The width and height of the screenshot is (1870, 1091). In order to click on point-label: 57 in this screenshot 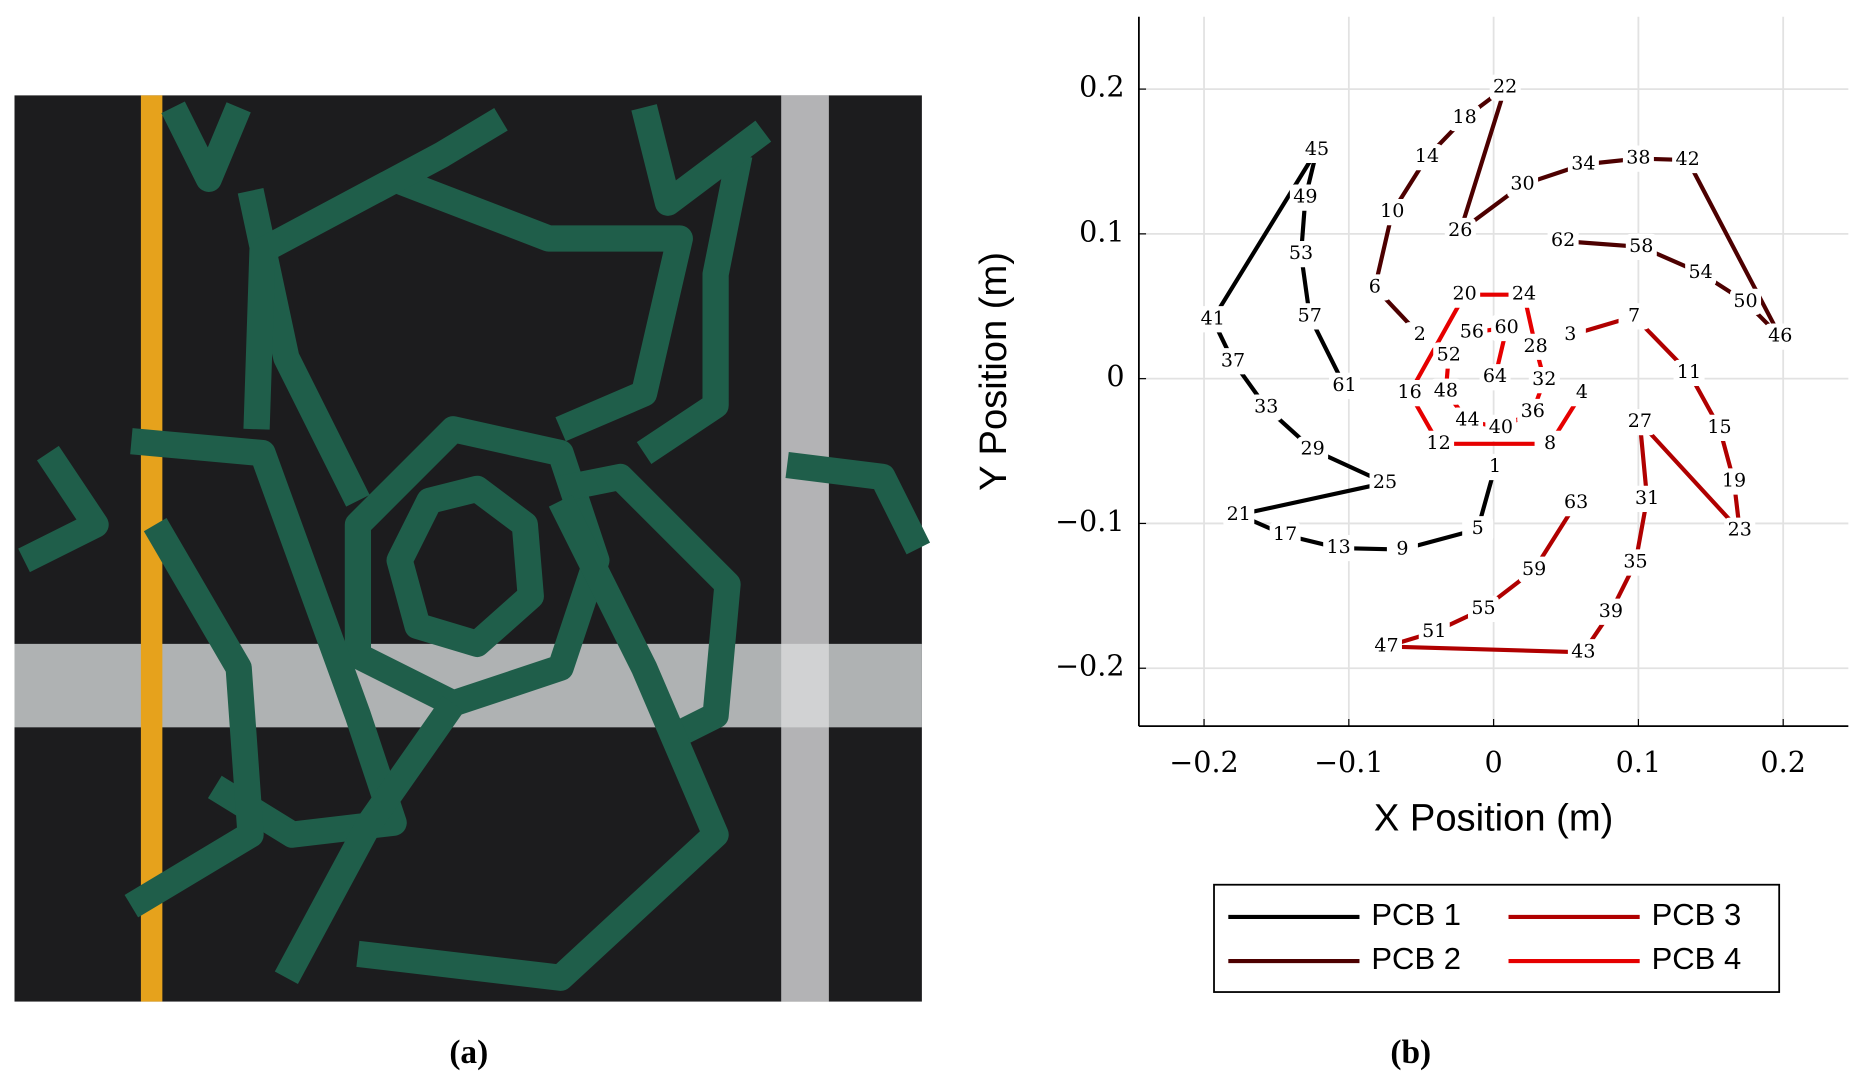, I will do `click(1310, 315)`.